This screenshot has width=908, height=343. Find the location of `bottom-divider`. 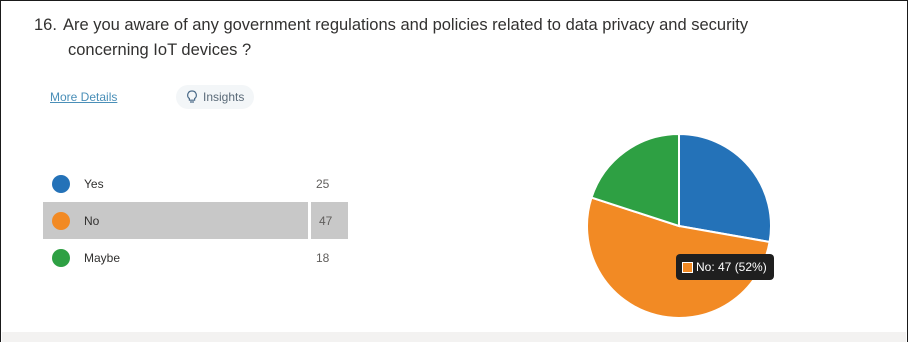

bottom-divider is located at coordinates (454, 337).